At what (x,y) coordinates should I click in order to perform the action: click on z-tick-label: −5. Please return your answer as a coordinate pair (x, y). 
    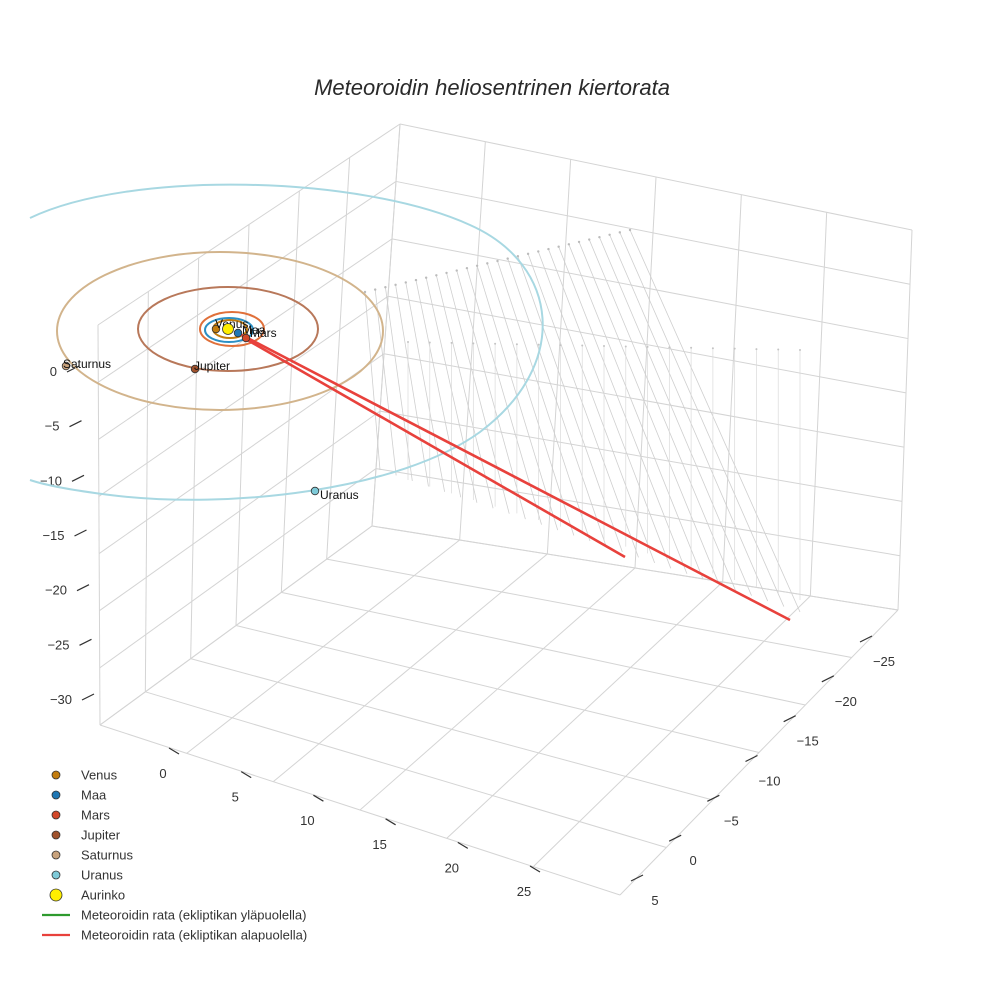
    Looking at the image, I should click on (52, 426).